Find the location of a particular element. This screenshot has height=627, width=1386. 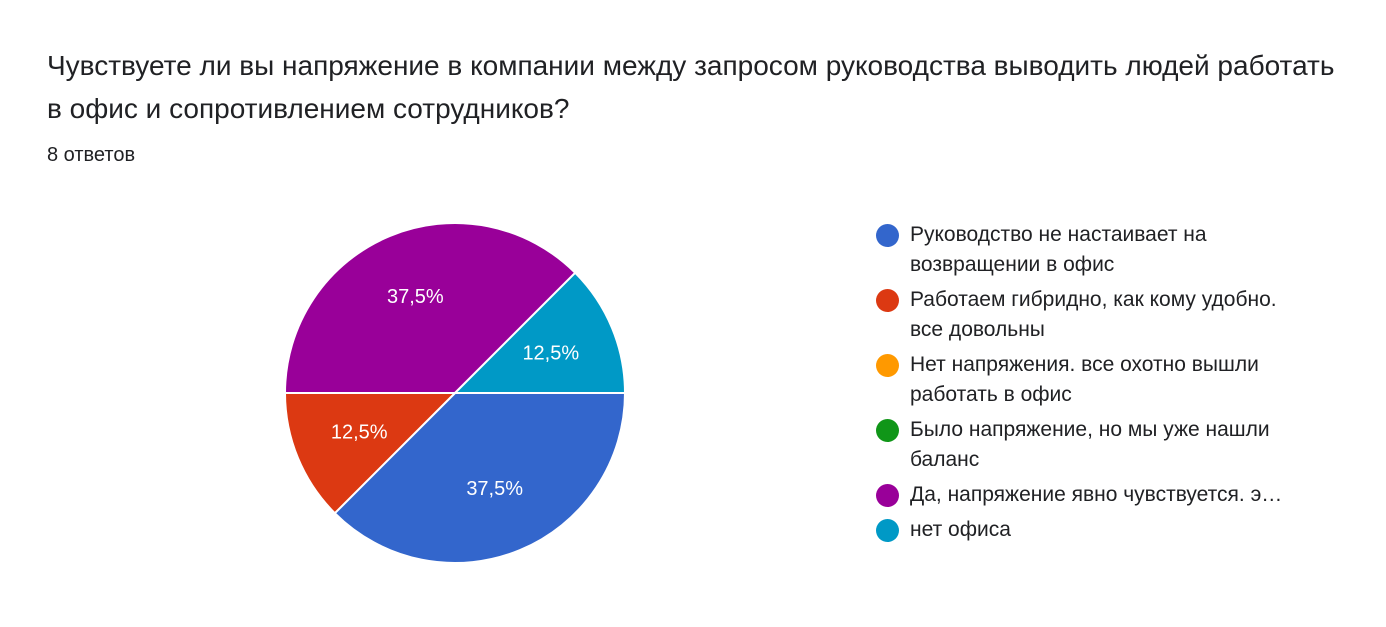

response-count: 8 ответов is located at coordinates (91, 155).